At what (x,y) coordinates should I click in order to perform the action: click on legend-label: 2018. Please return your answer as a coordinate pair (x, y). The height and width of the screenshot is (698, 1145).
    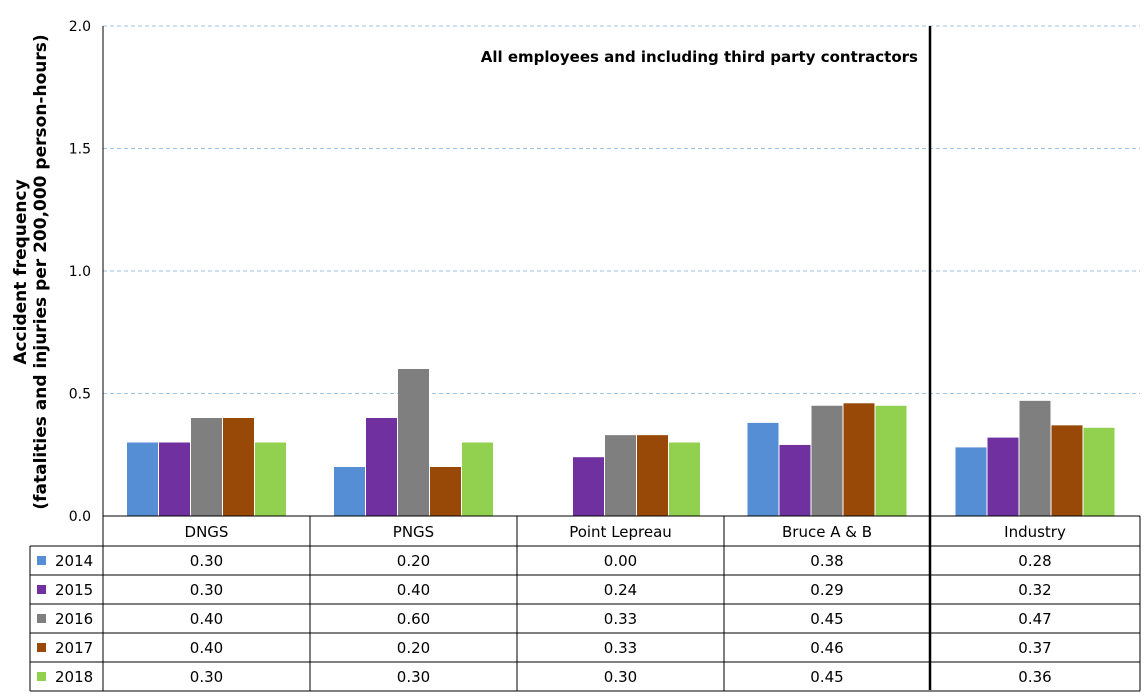
    Looking at the image, I should click on (74, 677).